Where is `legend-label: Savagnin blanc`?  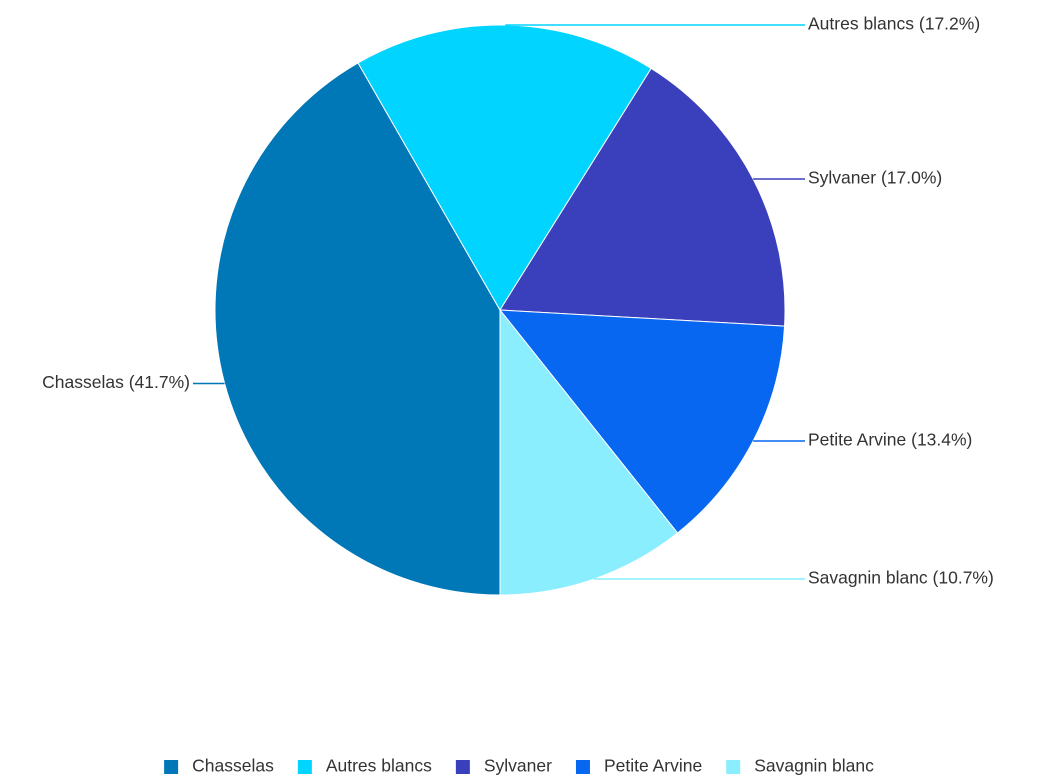 legend-label: Savagnin blanc is located at coordinates (814, 766).